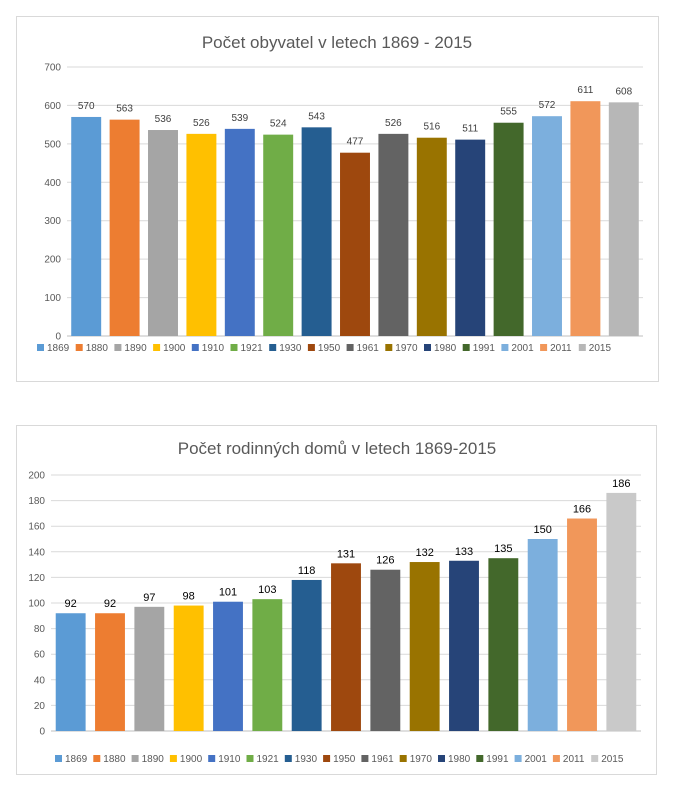 The height and width of the screenshot is (804, 680). What do you see at coordinates (595, 758) in the screenshot?
I see `legend-swatch-2015` at bounding box center [595, 758].